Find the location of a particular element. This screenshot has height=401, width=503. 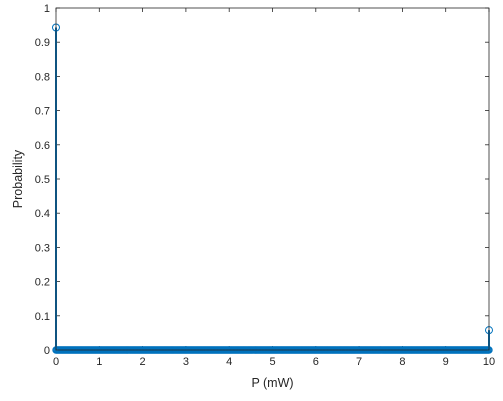

y-tick-label: 0.4 is located at coordinates (42, 214).